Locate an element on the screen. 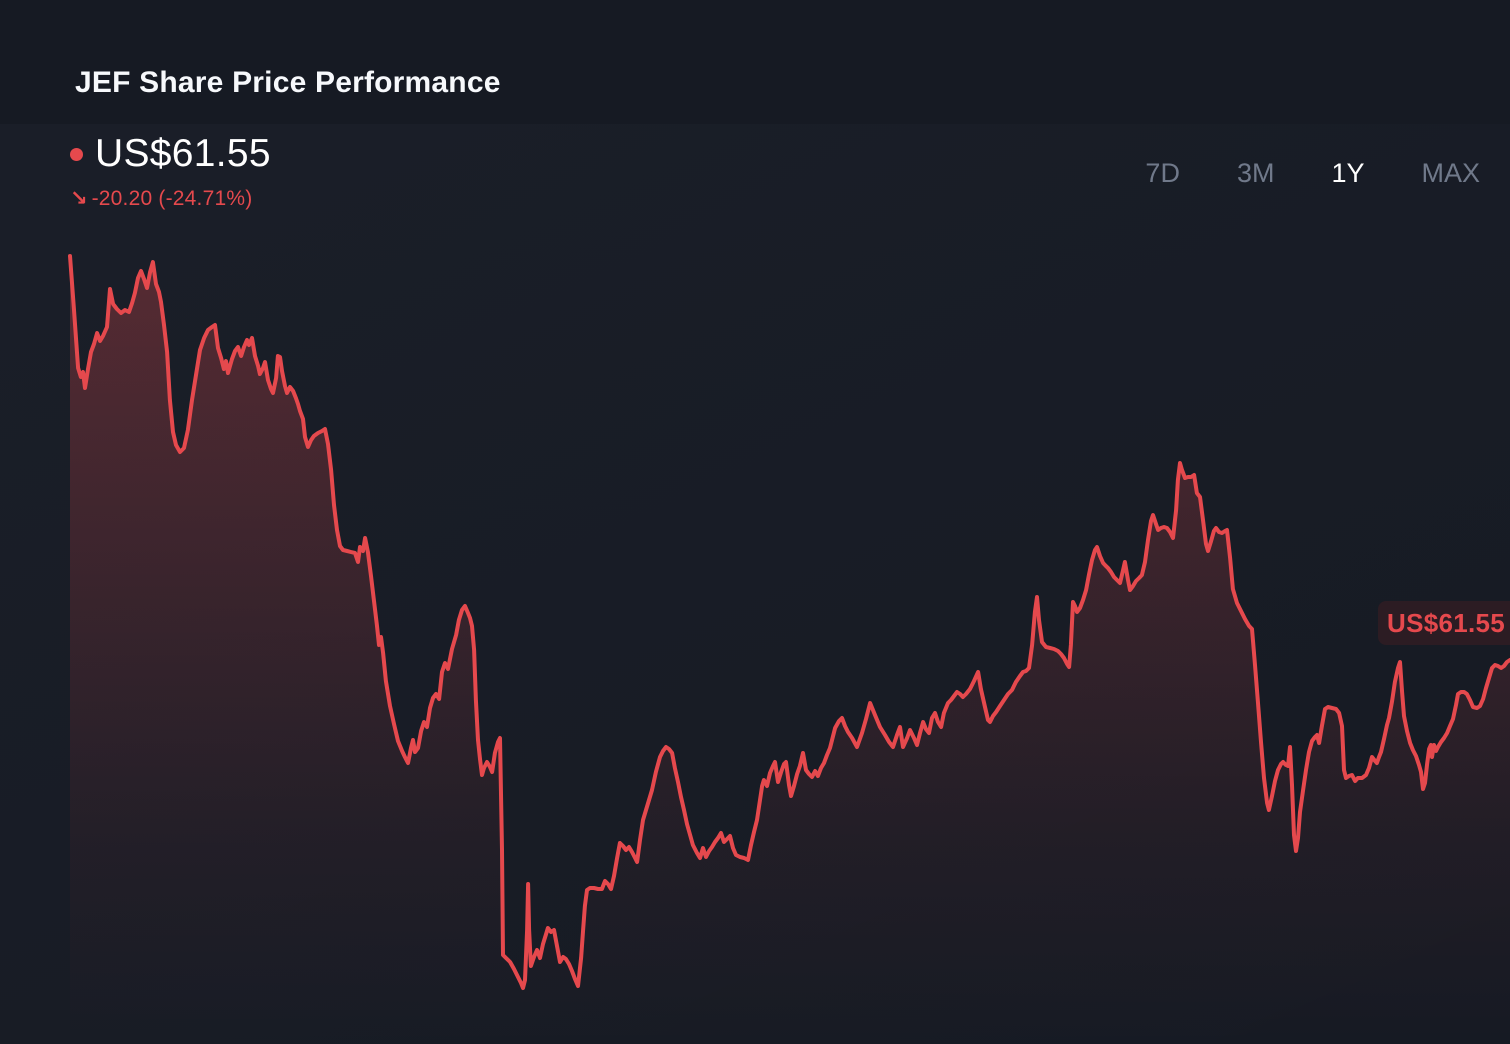 The width and height of the screenshot is (1510, 1044). range-option-3m: 3M is located at coordinates (1255, 173).